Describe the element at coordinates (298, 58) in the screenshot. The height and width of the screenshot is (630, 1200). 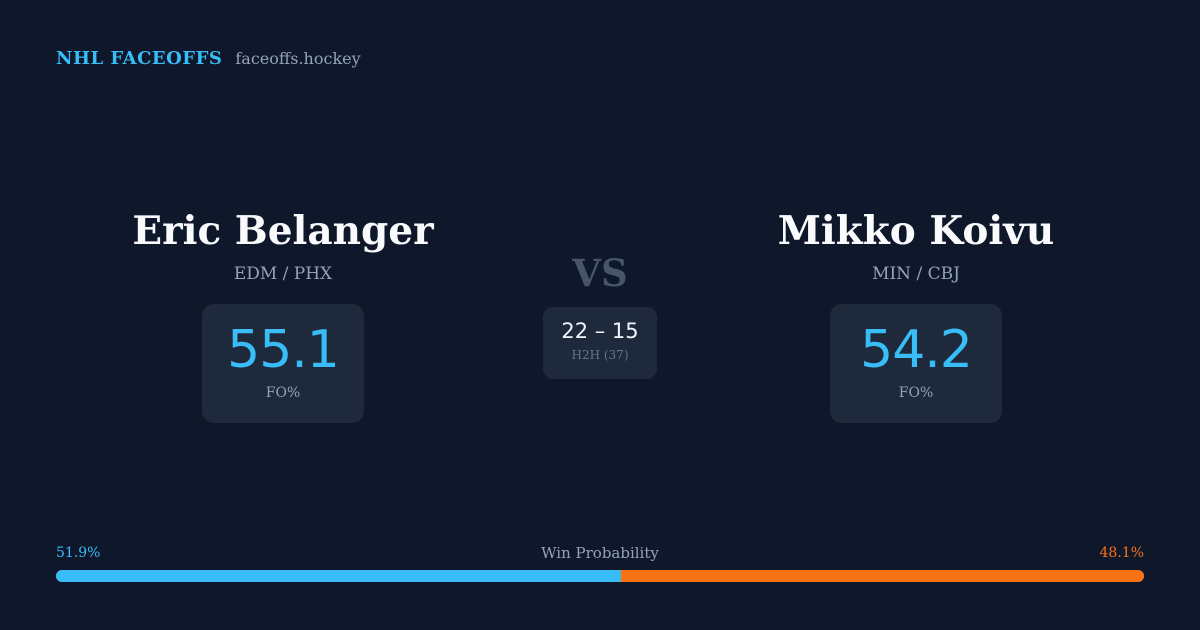
I see `brand-url: faceoffs.hockey` at that location.